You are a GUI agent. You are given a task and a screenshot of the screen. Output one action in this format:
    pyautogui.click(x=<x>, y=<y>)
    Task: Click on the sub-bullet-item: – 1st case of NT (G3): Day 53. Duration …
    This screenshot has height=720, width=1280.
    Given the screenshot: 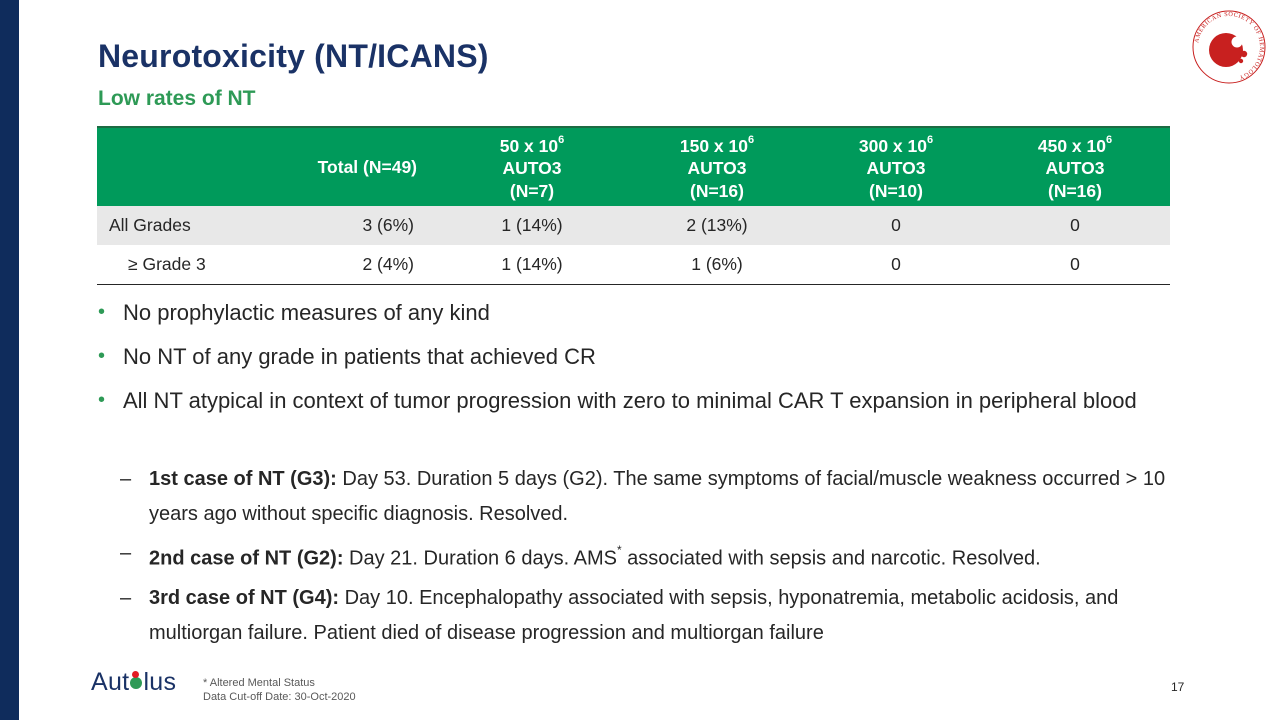 What is the action you would take?
    pyautogui.click(x=650, y=497)
    